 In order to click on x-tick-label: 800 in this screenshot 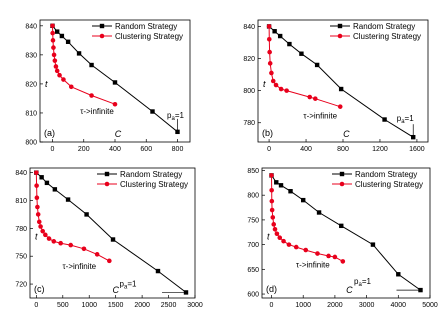, I will do `click(178, 149)`.